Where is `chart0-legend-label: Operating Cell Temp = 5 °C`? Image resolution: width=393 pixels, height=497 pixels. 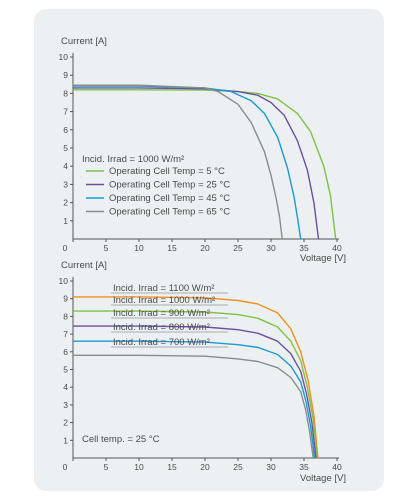 chart0-legend-label: Operating Cell Temp = 5 °C is located at coordinates (167, 171).